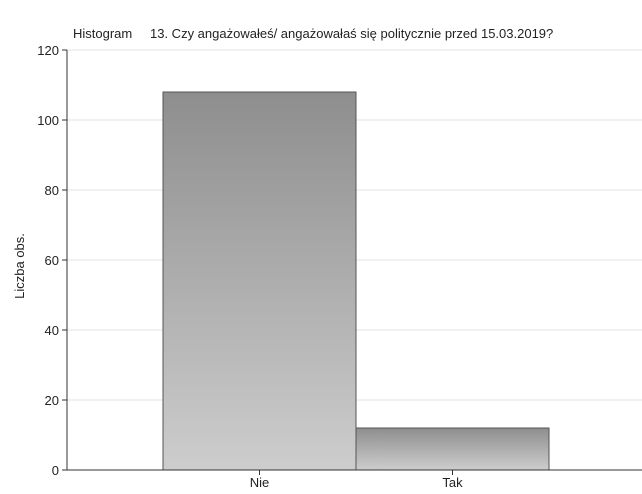 The image size is (642, 494). I want to click on y-axis-label: Liczba obs., so click(19, 266).